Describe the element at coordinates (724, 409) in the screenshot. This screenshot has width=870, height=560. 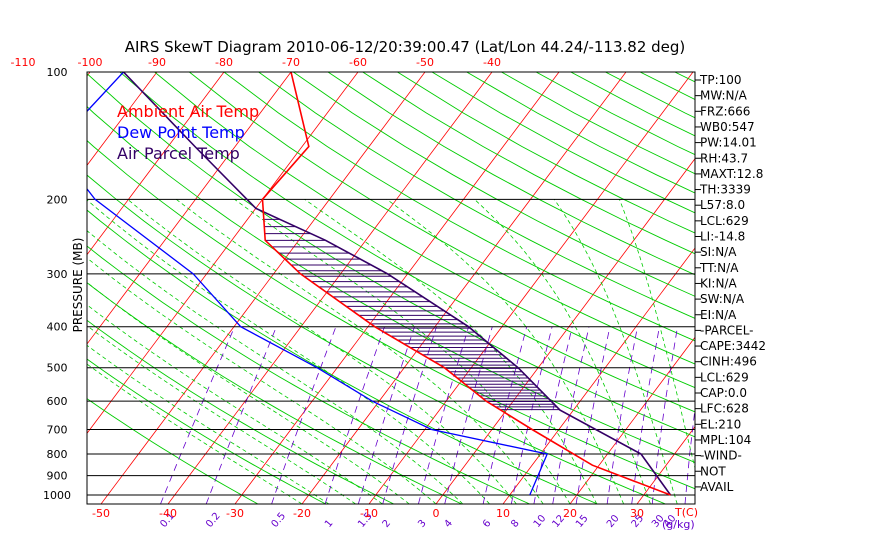
I see `index-entry: LFC:628` at that location.